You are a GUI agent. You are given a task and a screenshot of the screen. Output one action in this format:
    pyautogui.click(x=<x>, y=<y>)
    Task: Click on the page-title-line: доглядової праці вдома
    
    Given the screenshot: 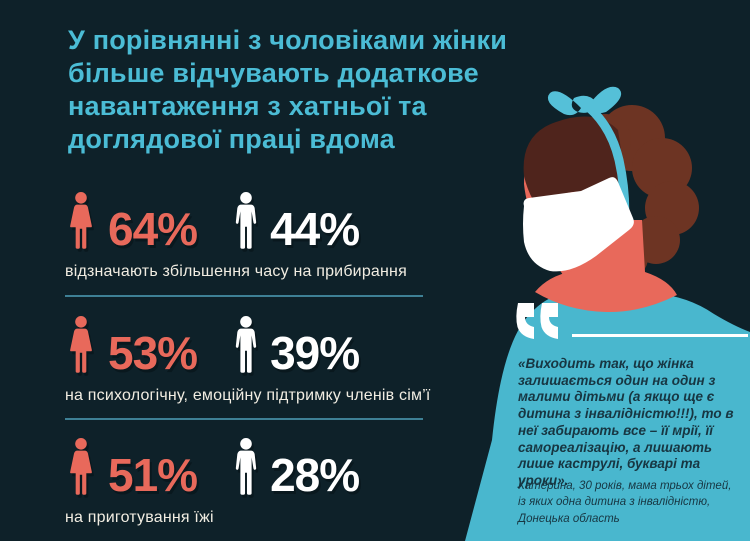 What is the action you would take?
    pyautogui.click(x=231, y=139)
    